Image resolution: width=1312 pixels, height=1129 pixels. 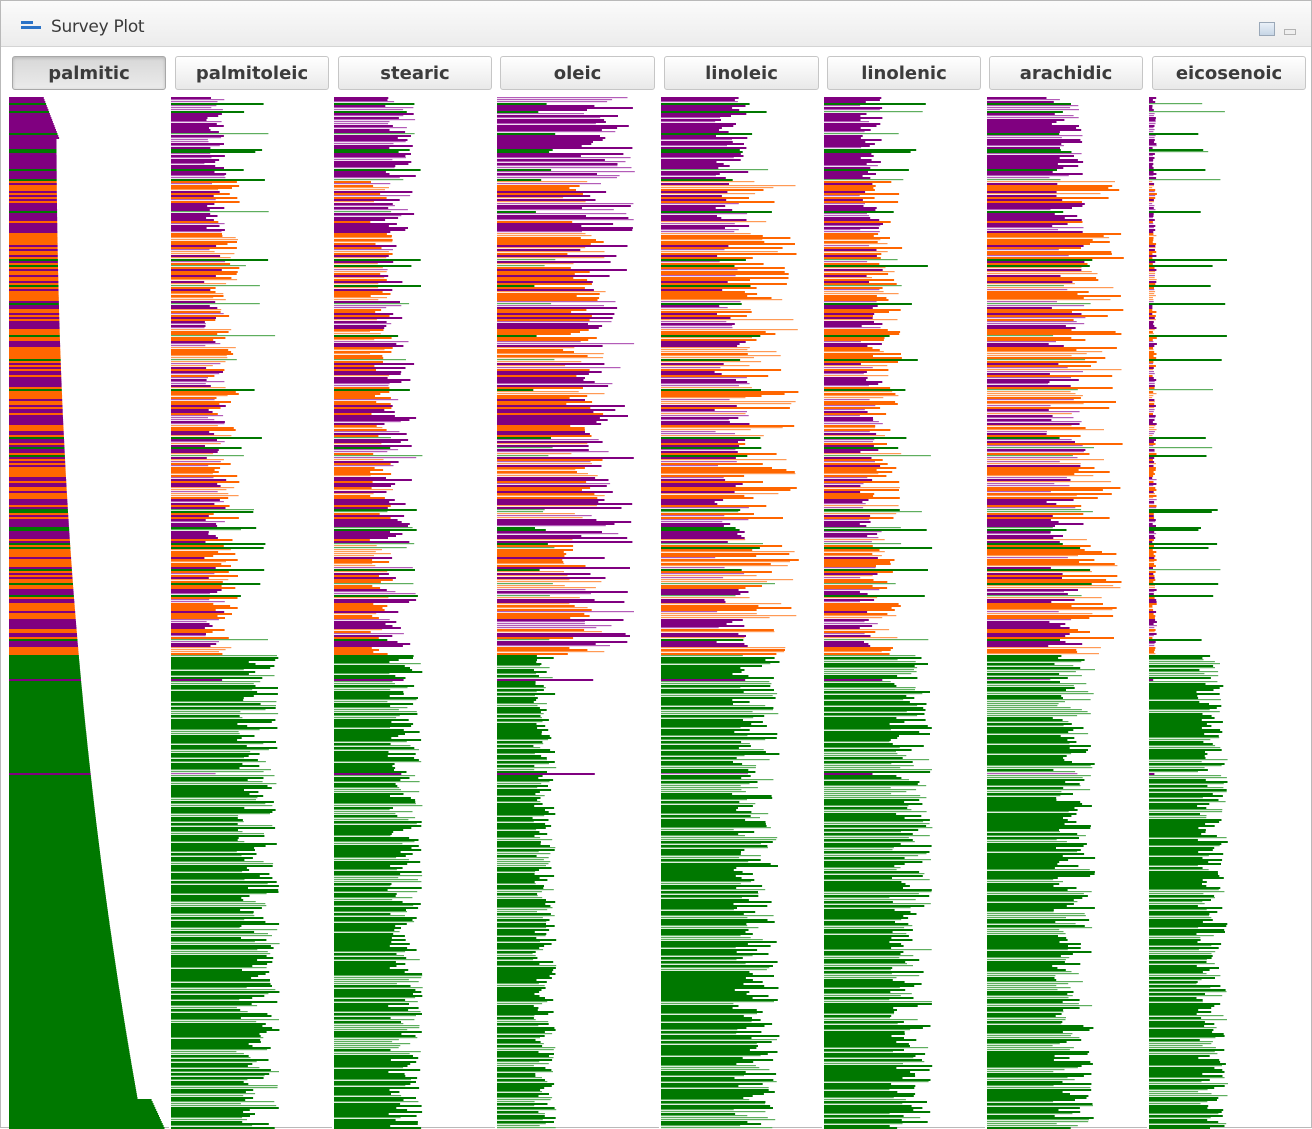 What do you see at coordinates (378, 613) in the screenshot?
I see `column-stearic` at bounding box center [378, 613].